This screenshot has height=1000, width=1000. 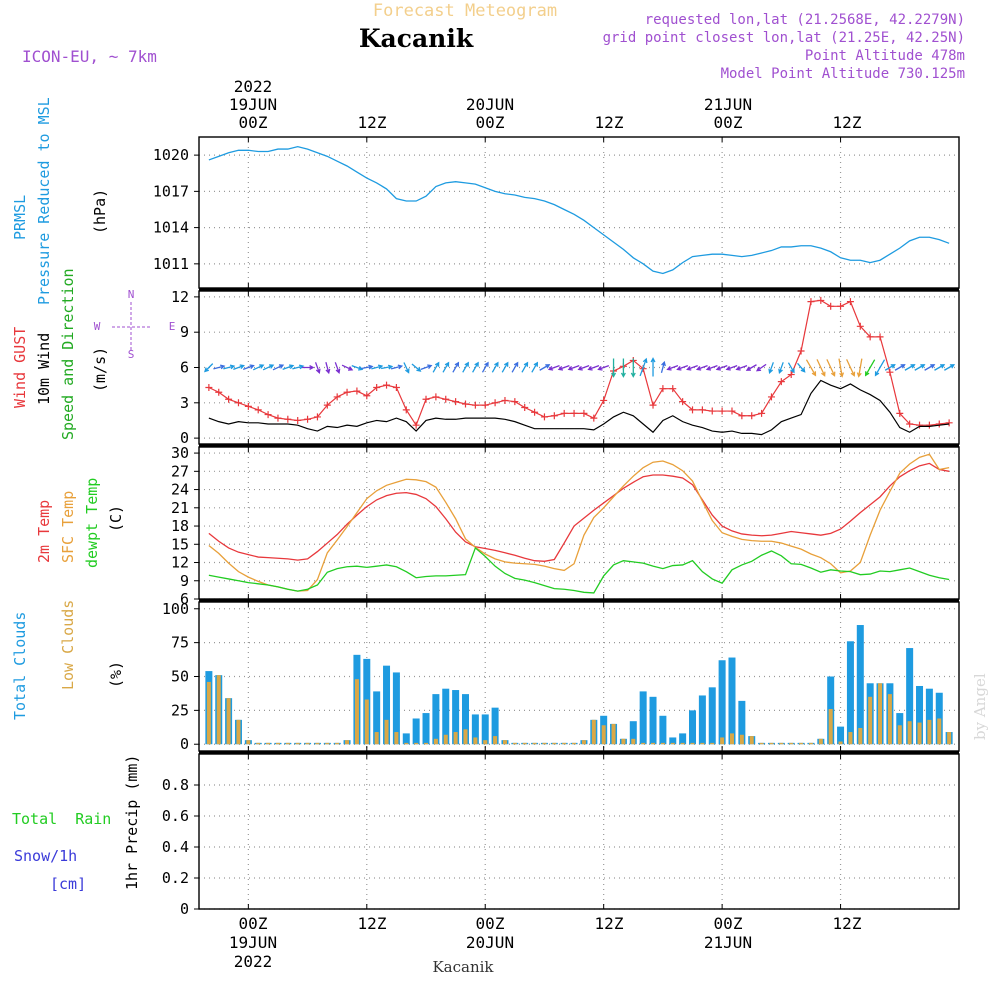 I want to click on point-altitude: Point Altitude 478m, so click(x=885, y=56).